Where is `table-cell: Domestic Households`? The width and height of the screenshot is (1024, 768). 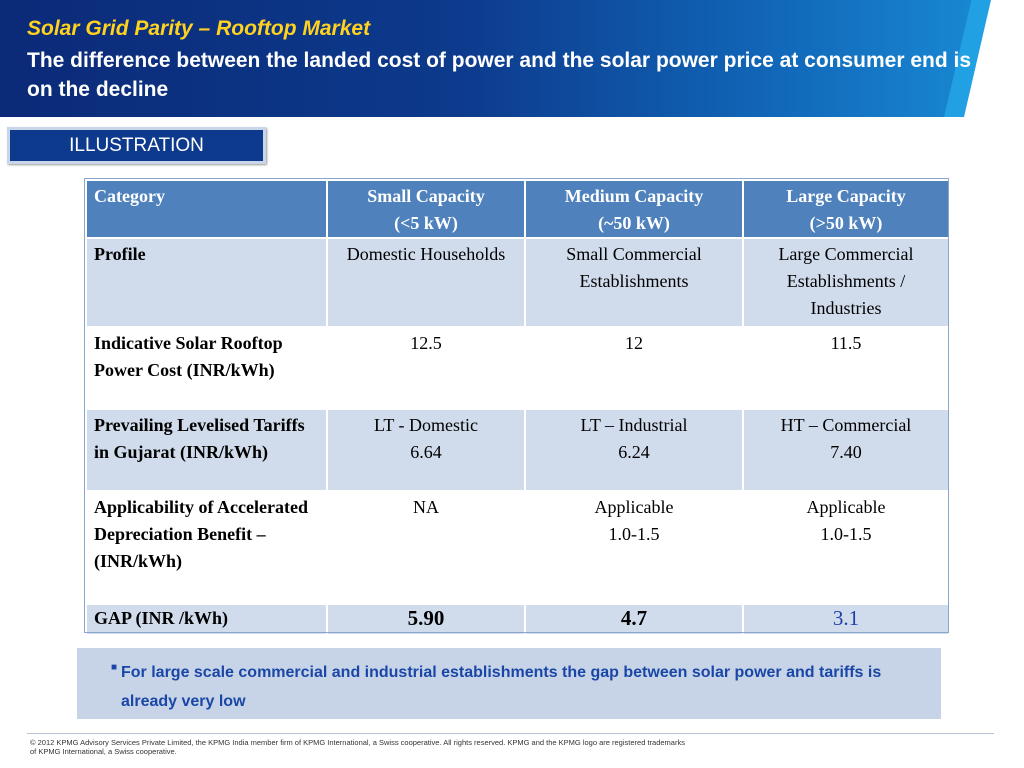
table-cell: Domestic Households is located at coordinates (426, 282).